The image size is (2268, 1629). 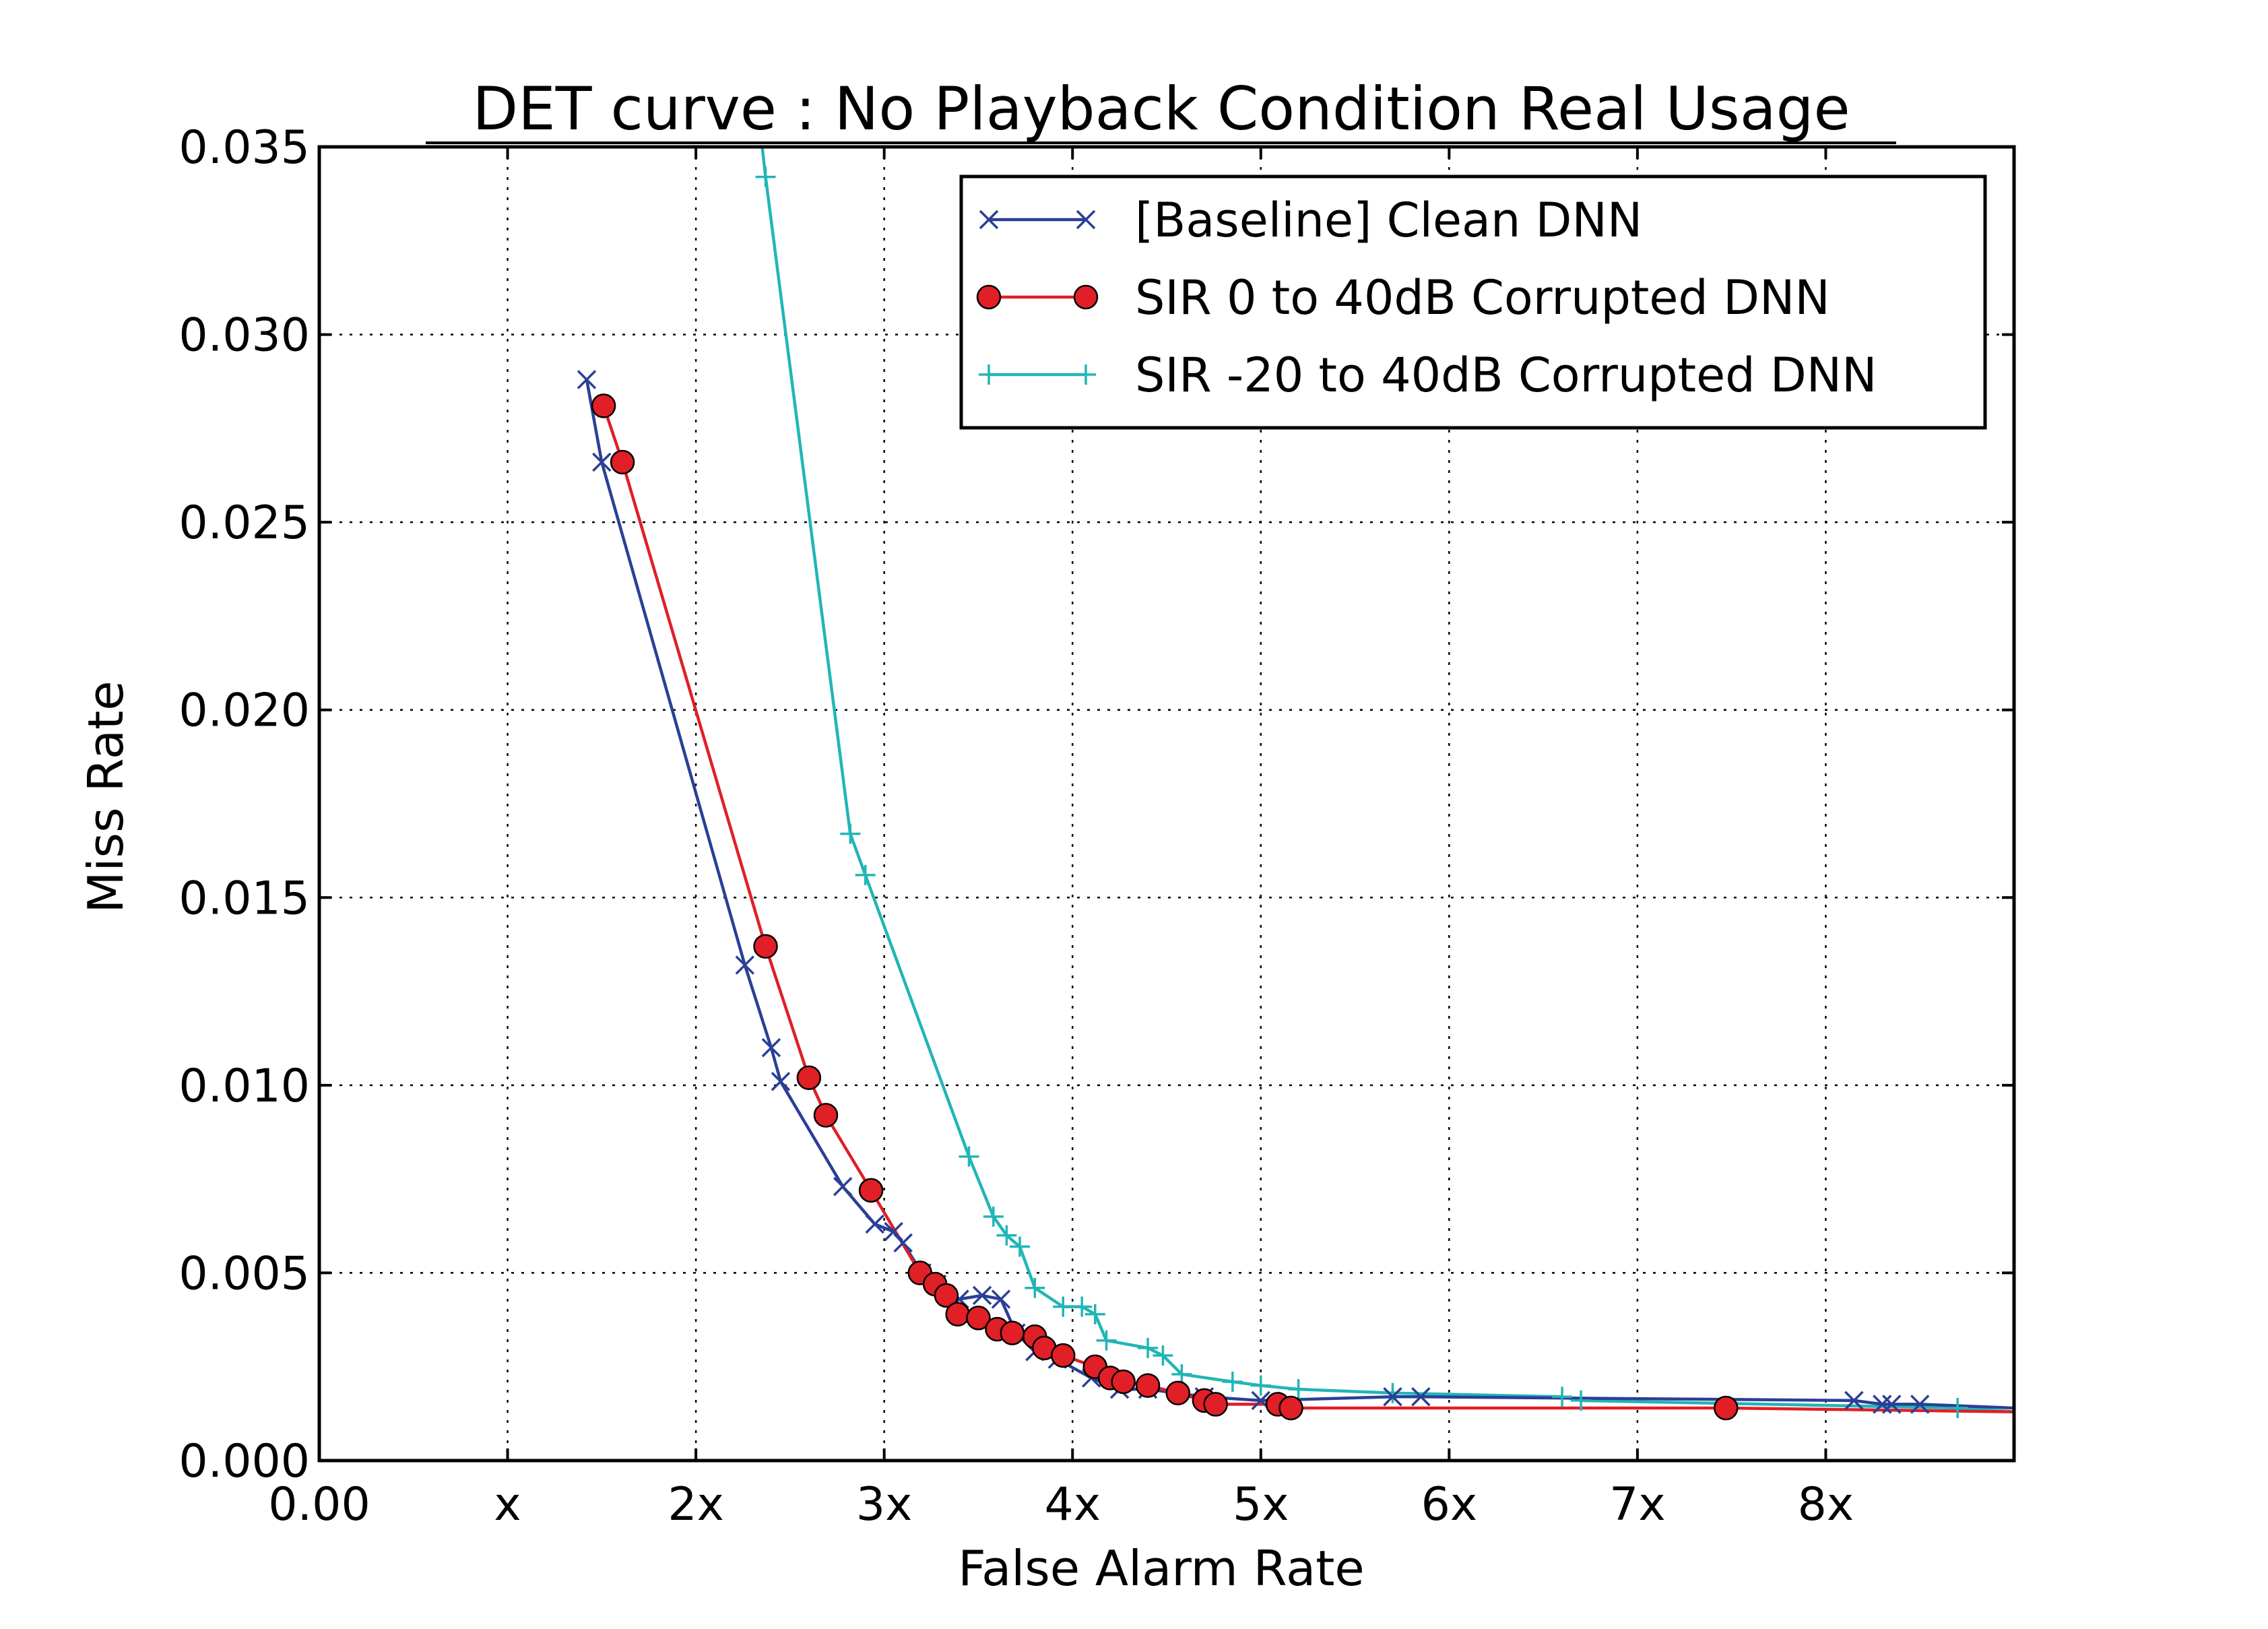 What do you see at coordinates (105, 796) in the screenshot?
I see `y-axis-label: Miss Rate` at bounding box center [105, 796].